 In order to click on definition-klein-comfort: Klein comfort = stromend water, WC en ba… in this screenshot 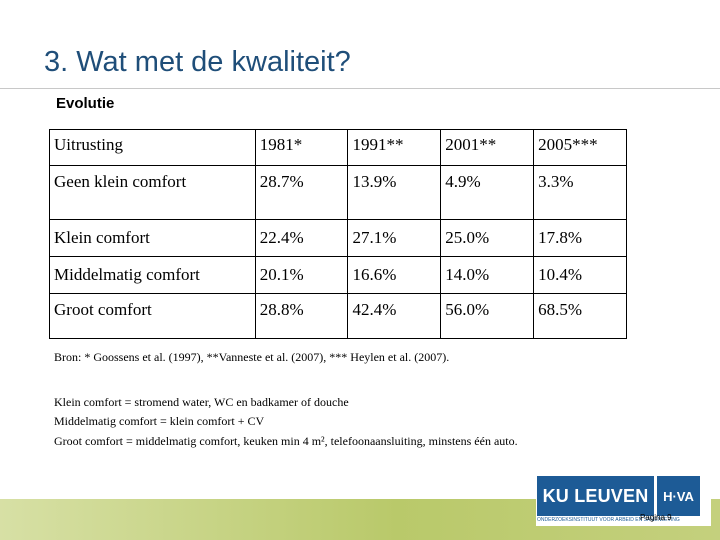, I will do `click(201, 402)`.